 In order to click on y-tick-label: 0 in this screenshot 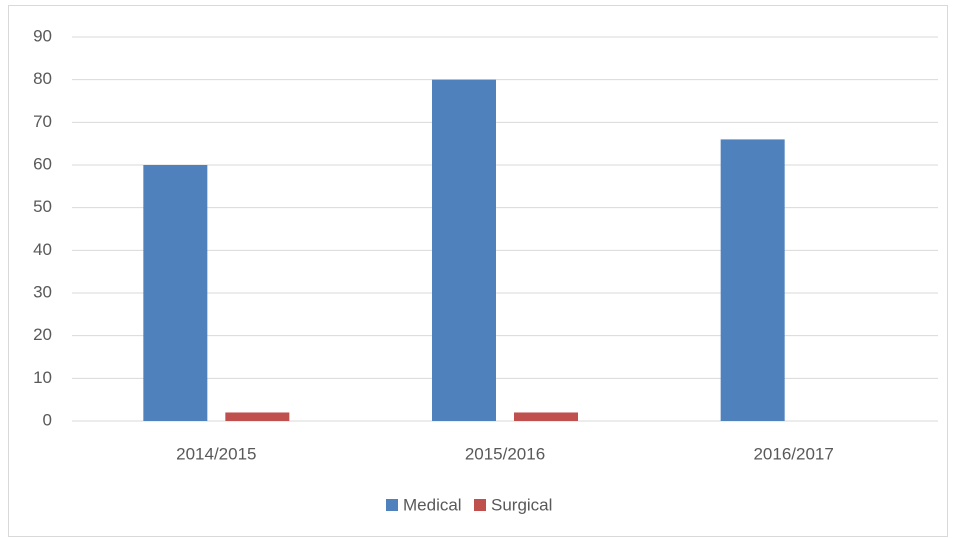, I will do `click(47, 419)`.